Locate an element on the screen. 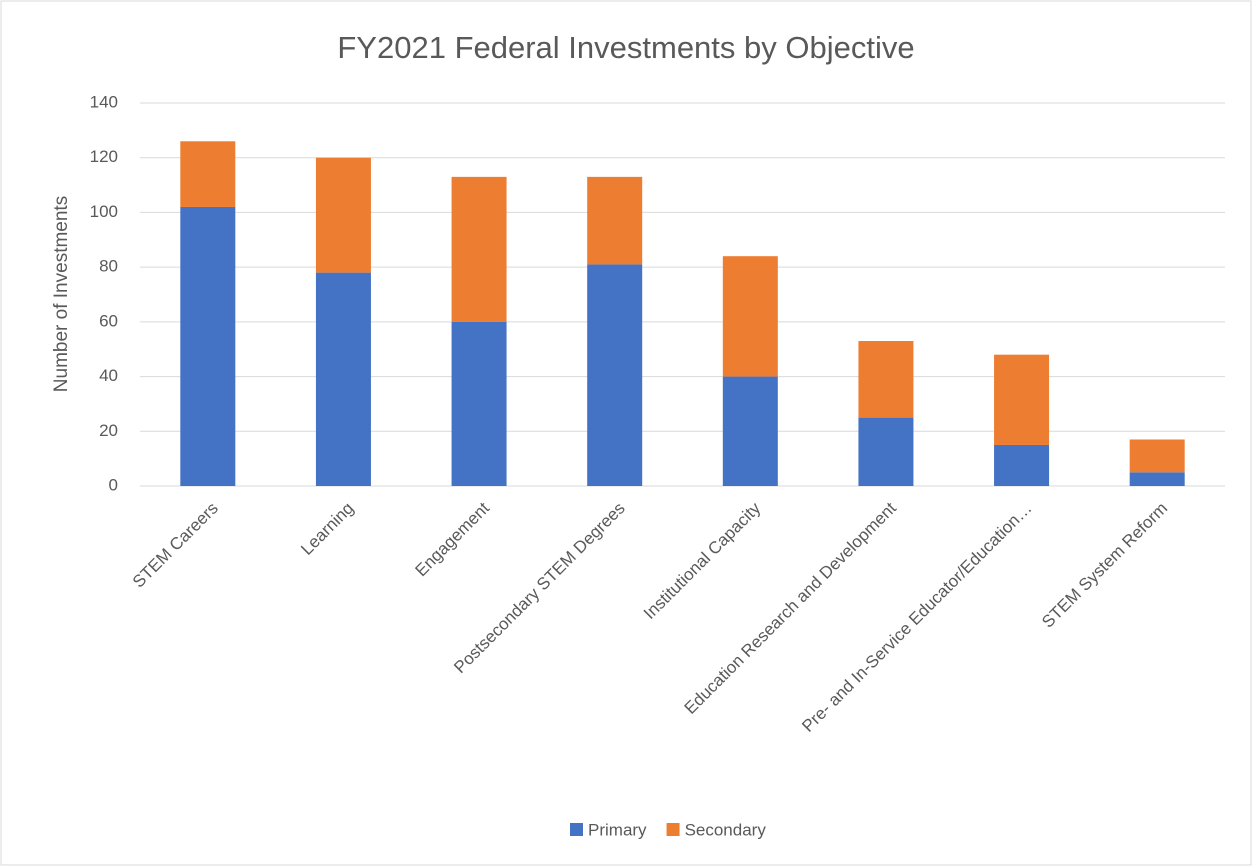  y-tick-label: 20 is located at coordinates (108, 430).